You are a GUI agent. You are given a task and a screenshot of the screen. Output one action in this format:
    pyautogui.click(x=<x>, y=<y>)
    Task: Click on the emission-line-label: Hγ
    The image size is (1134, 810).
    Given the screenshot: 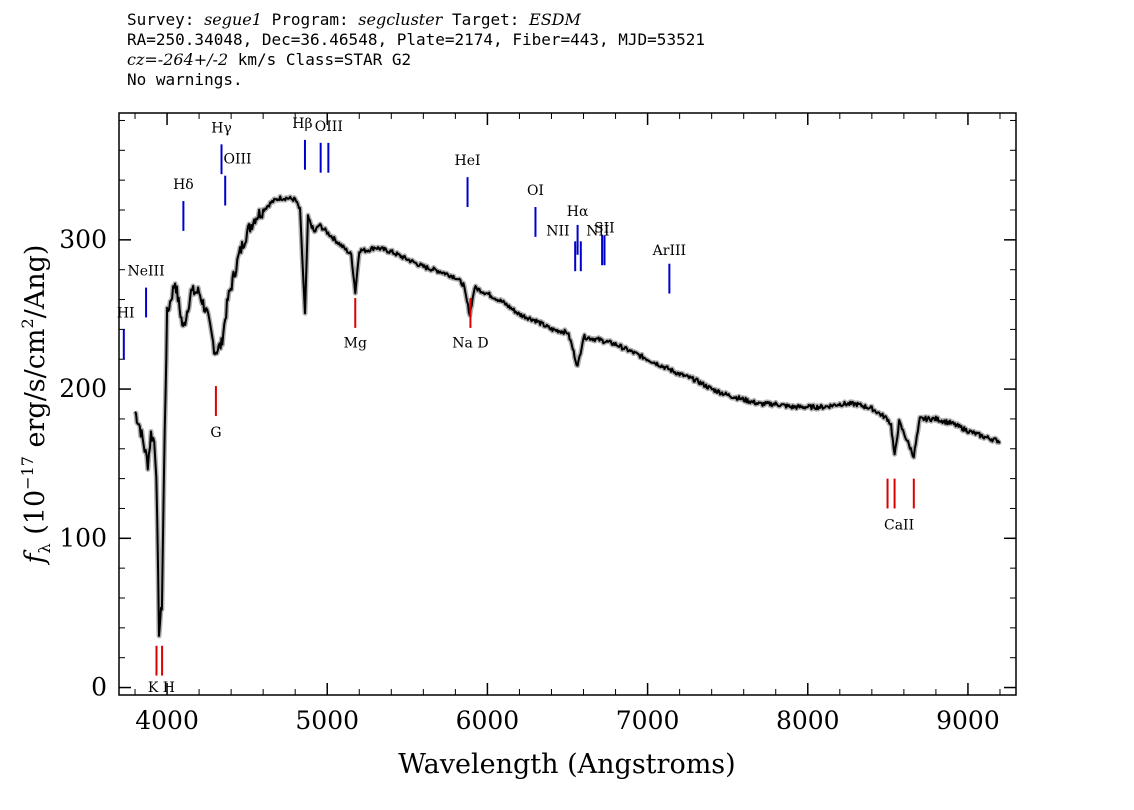 What is the action you would take?
    pyautogui.click(x=221, y=128)
    